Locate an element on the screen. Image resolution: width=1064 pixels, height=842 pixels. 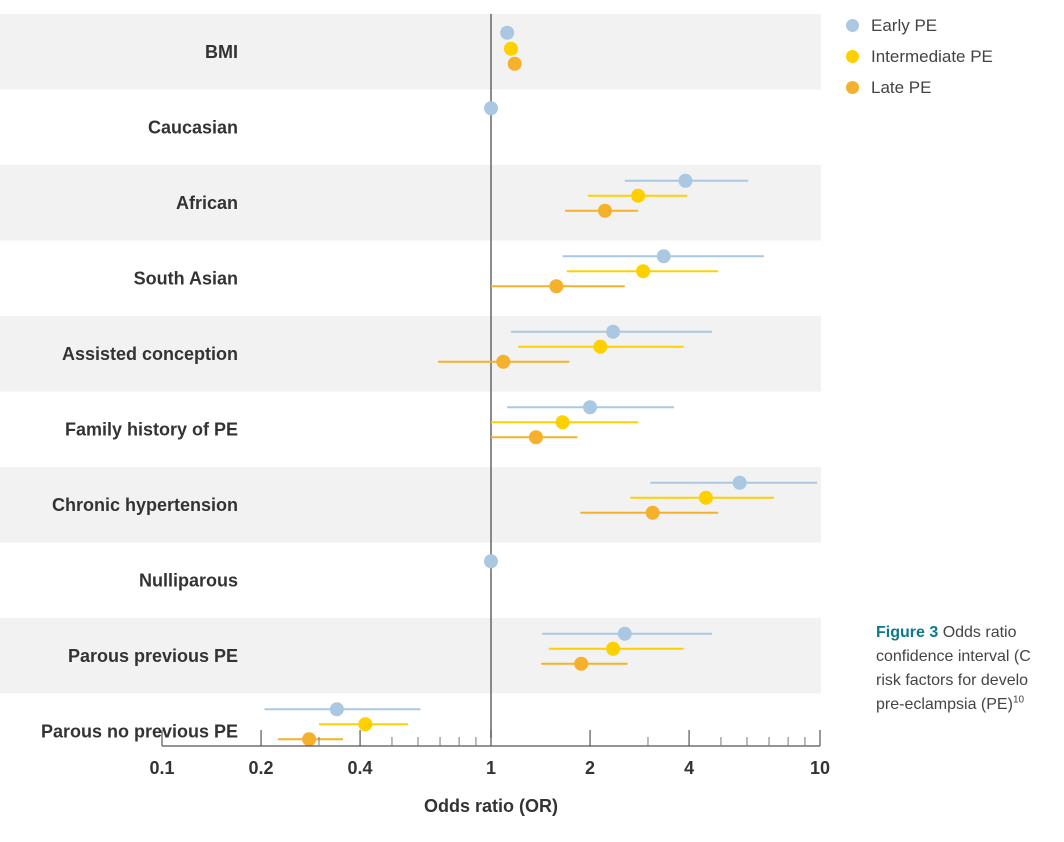
point-african-late-pe is located at coordinates (604, 210).